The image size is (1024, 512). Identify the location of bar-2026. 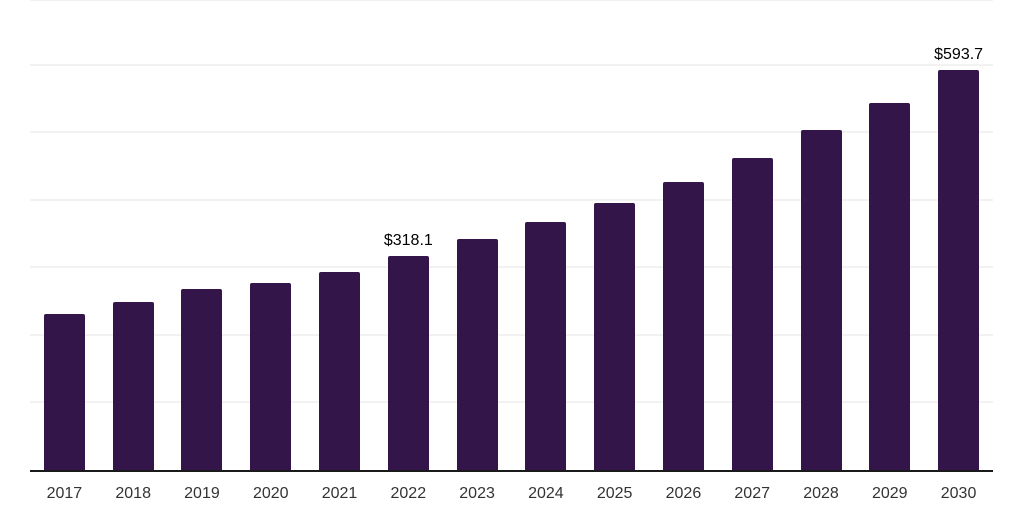
(683, 326).